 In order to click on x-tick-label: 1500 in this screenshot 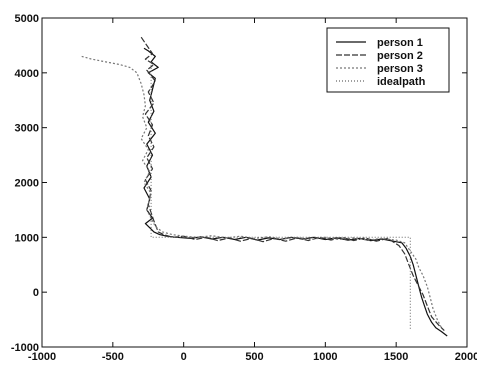, I will do `click(396, 357)`.